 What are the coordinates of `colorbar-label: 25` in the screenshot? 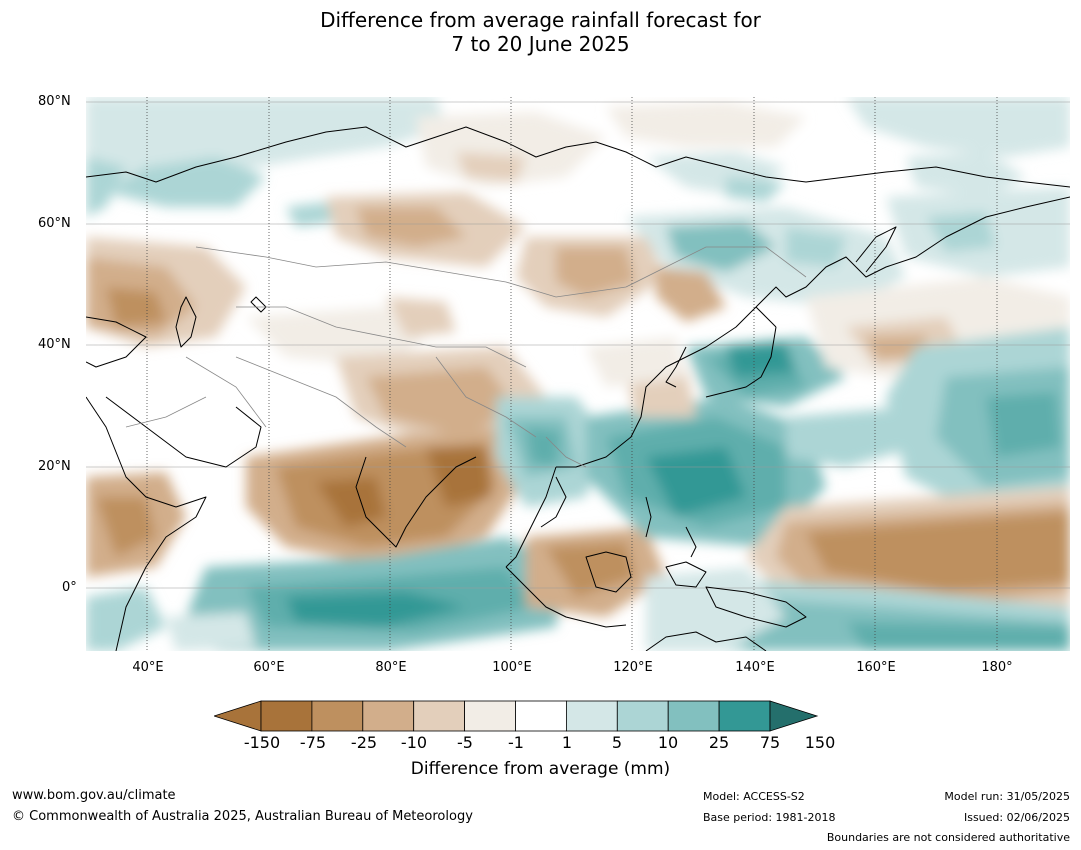 It's located at (719, 742).